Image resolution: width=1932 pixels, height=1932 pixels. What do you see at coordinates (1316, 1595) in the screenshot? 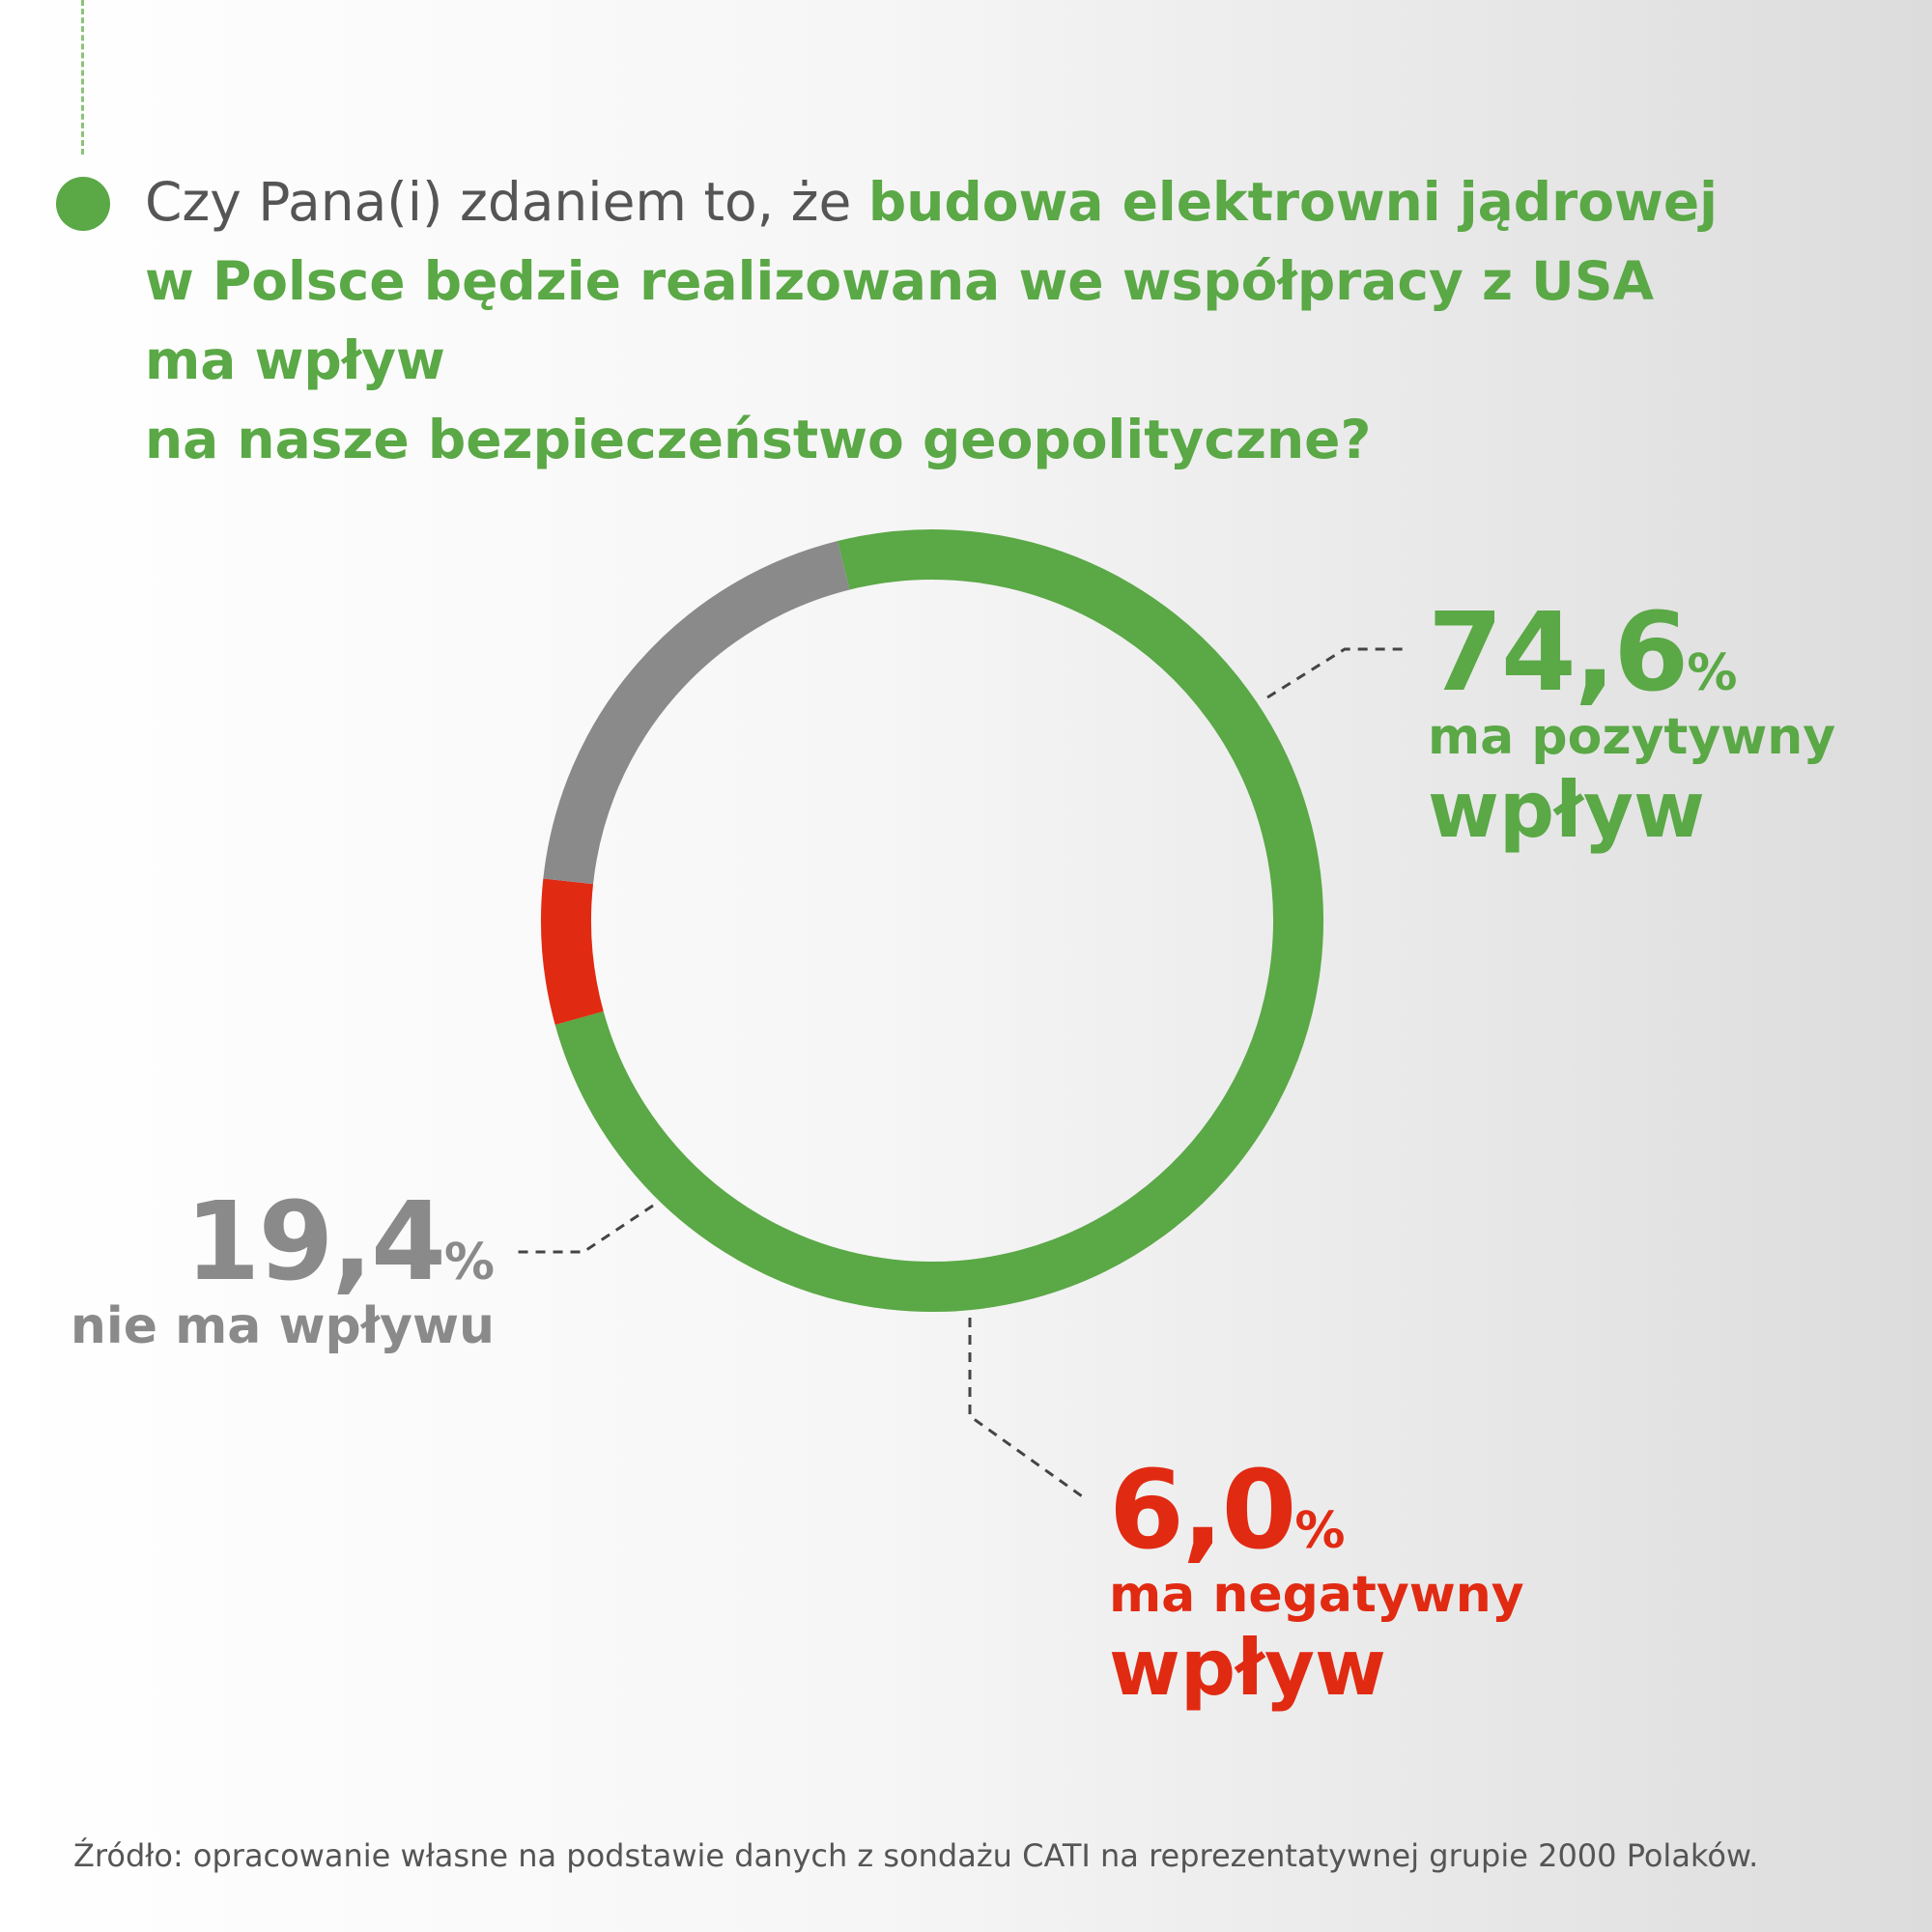
I see `label-negative-line1: ma negatywny` at bounding box center [1316, 1595].